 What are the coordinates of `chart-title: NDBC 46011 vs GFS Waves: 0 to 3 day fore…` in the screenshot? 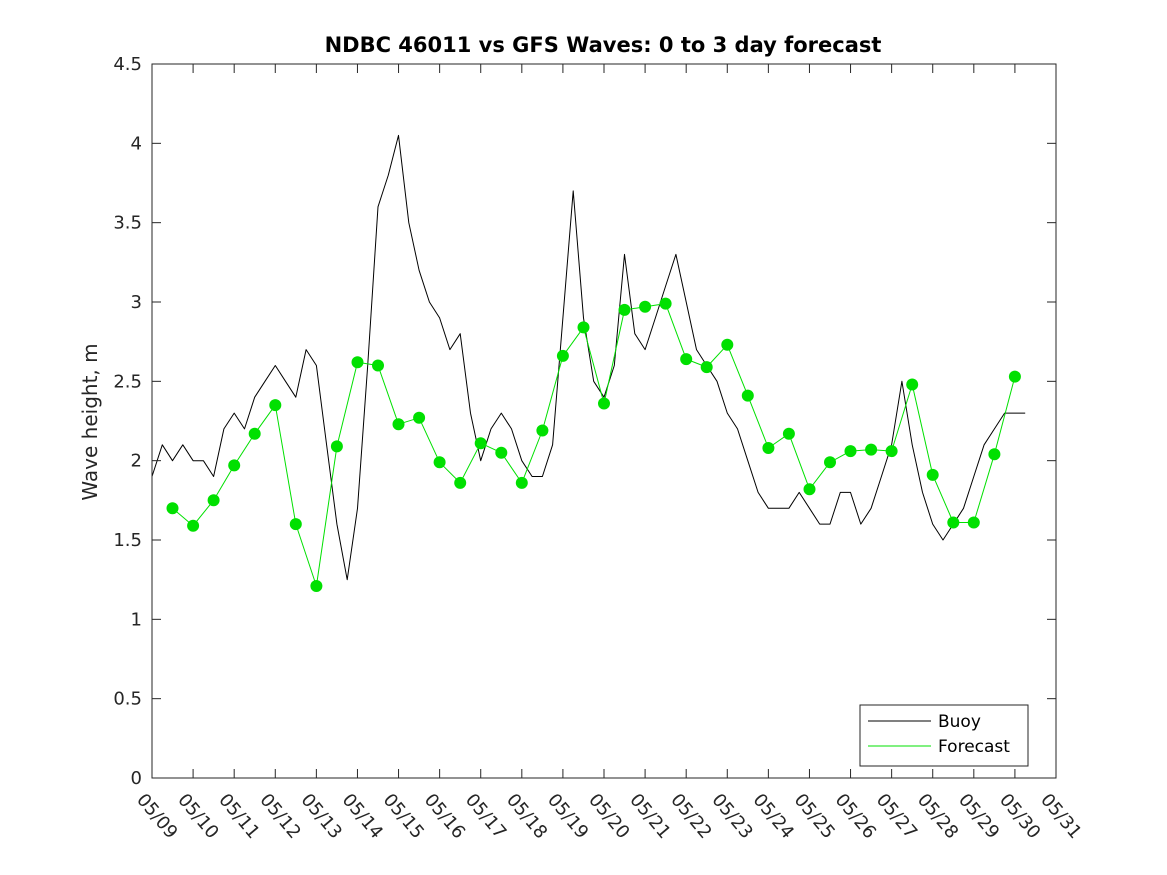 It's located at (603, 45).